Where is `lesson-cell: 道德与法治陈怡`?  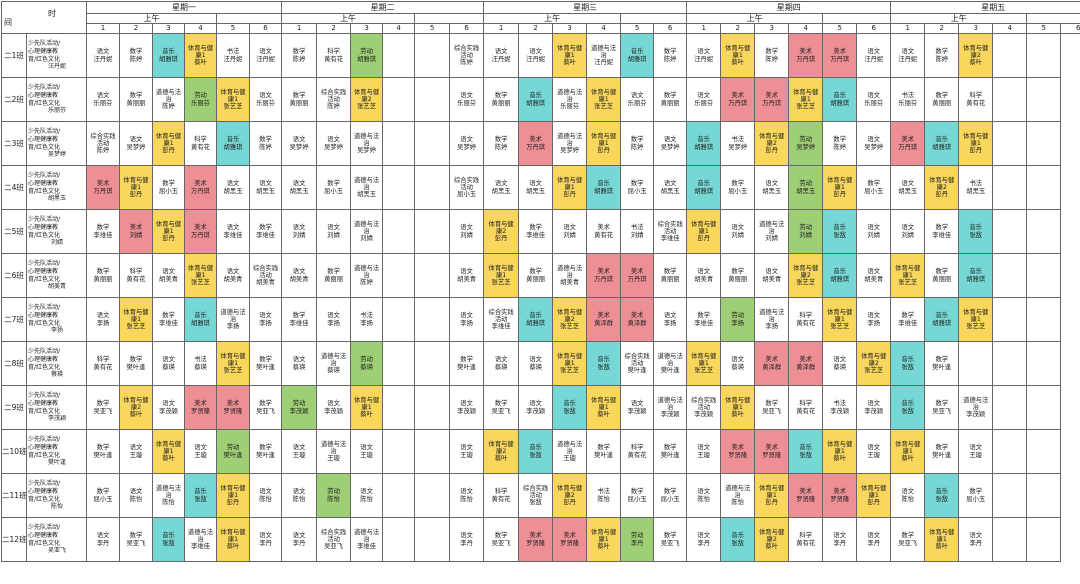 lesson-cell: 道德与法治陈怡 is located at coordinates (738, 496).